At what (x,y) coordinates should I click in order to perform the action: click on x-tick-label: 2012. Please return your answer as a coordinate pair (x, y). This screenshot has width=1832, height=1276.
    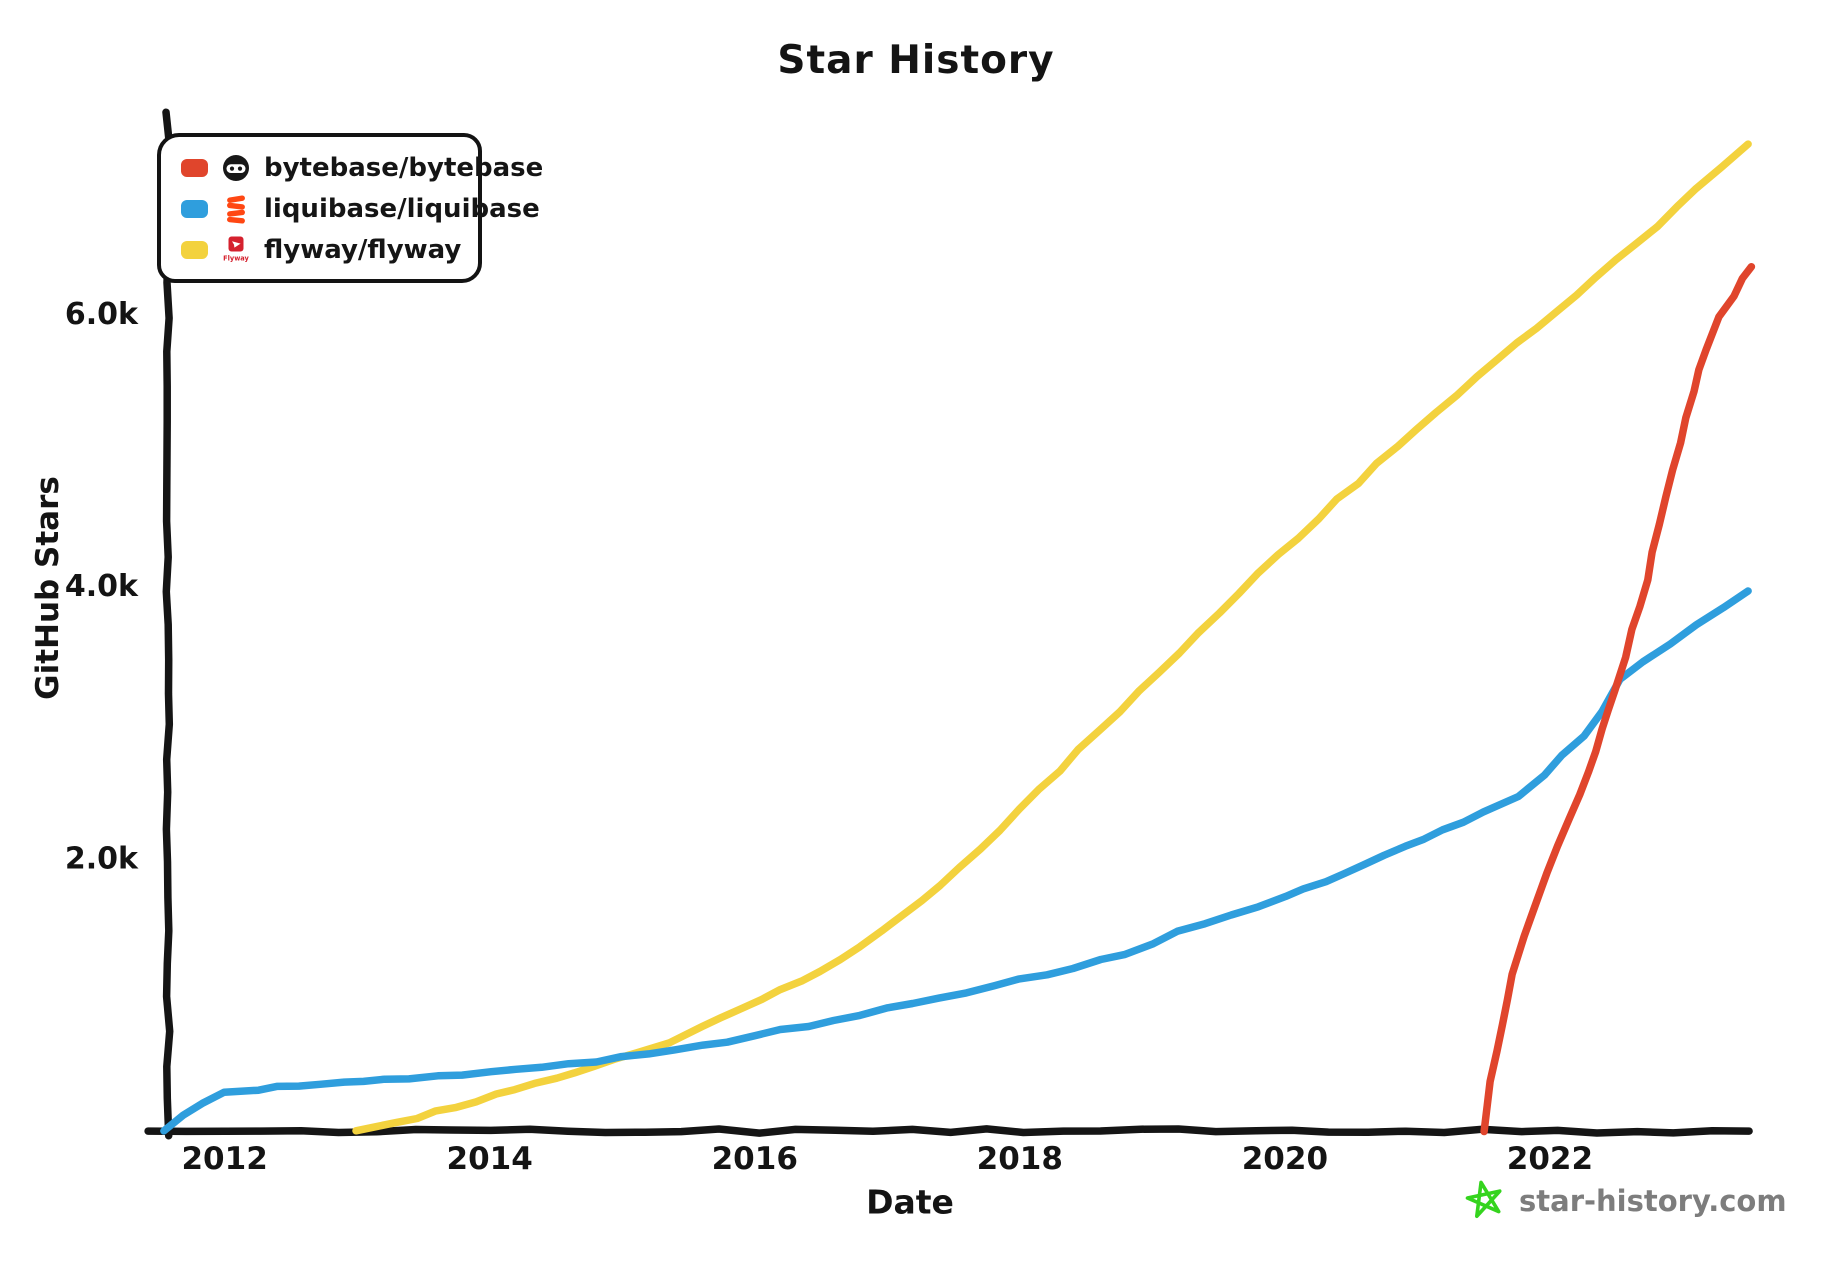
    Looking at the image, I should click on (224, 1159).